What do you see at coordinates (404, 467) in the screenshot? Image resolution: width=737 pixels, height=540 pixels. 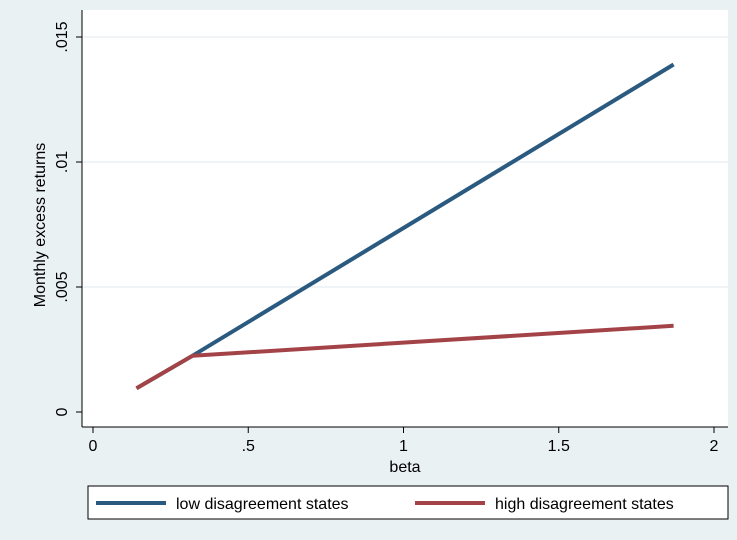 I see `x-axis-title: beta` at bounding box center [404, 467].